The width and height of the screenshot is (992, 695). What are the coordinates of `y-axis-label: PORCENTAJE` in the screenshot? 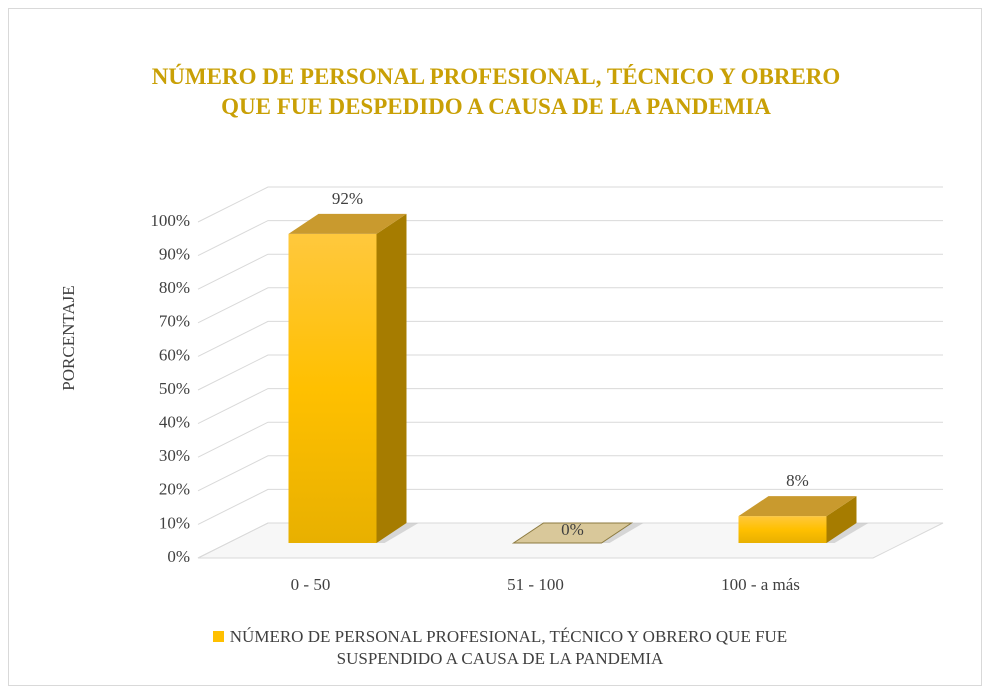 It's located at (68, 337).